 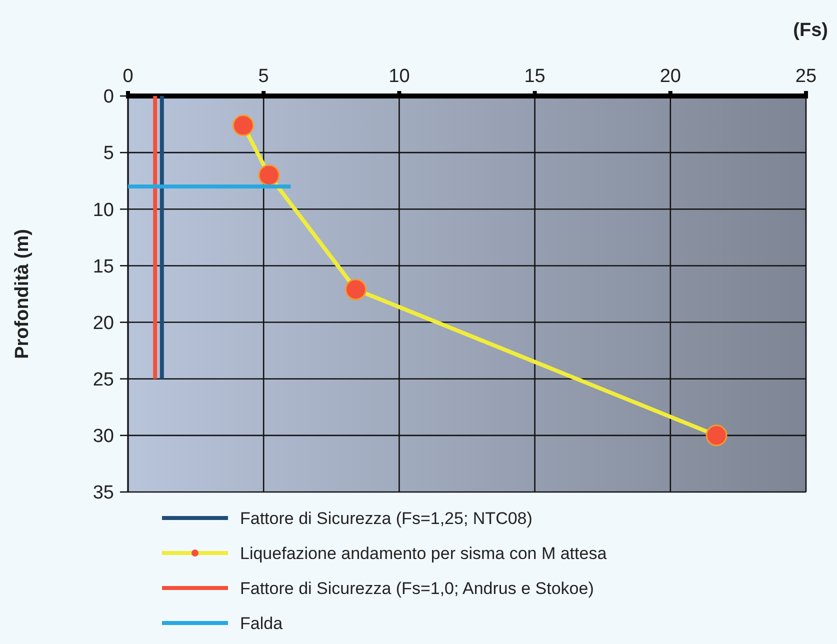 I want to click on x-tick-label: 10, so click(x=399, y=76).